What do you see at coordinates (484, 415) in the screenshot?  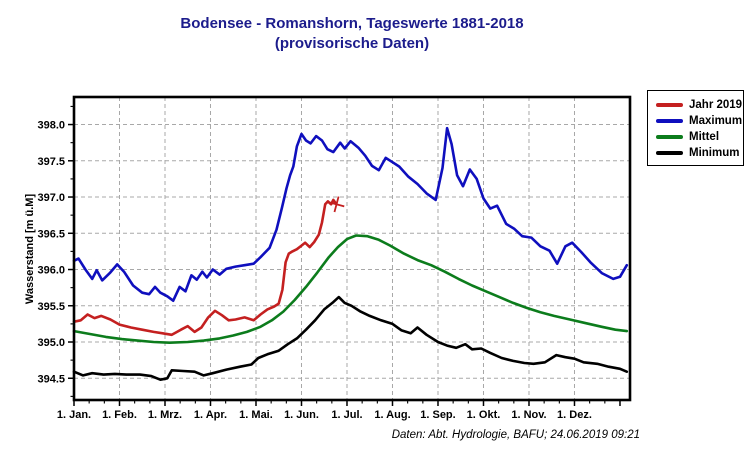 I see `x-tick-label: 1. Okt.` at bounding box center [484, 415].